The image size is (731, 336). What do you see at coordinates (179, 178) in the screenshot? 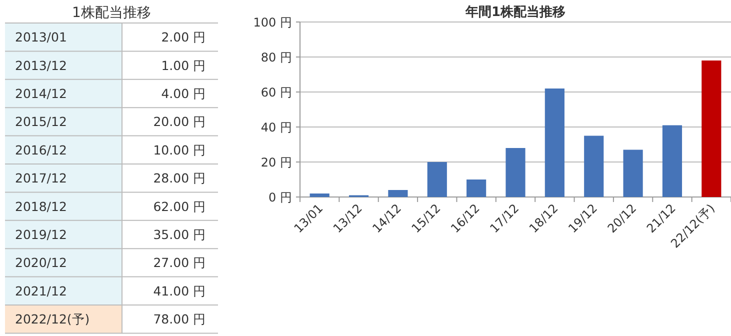
I see `data-label: 28.00 円` at bounding box center [179, 178].